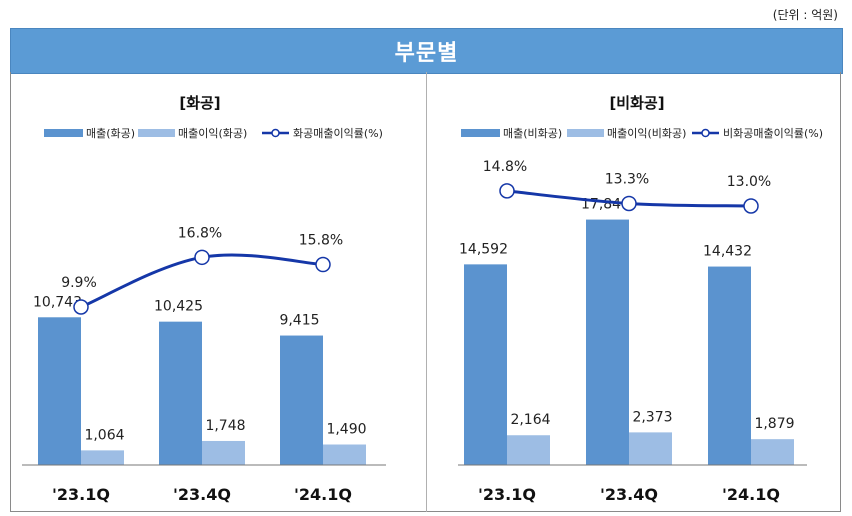 This screenshot has width=852, height=516. What do you see at coordinates (530, 420) in the screenshot?
I see `profit-label-0: 2,164` at bounding box center [530, 420].